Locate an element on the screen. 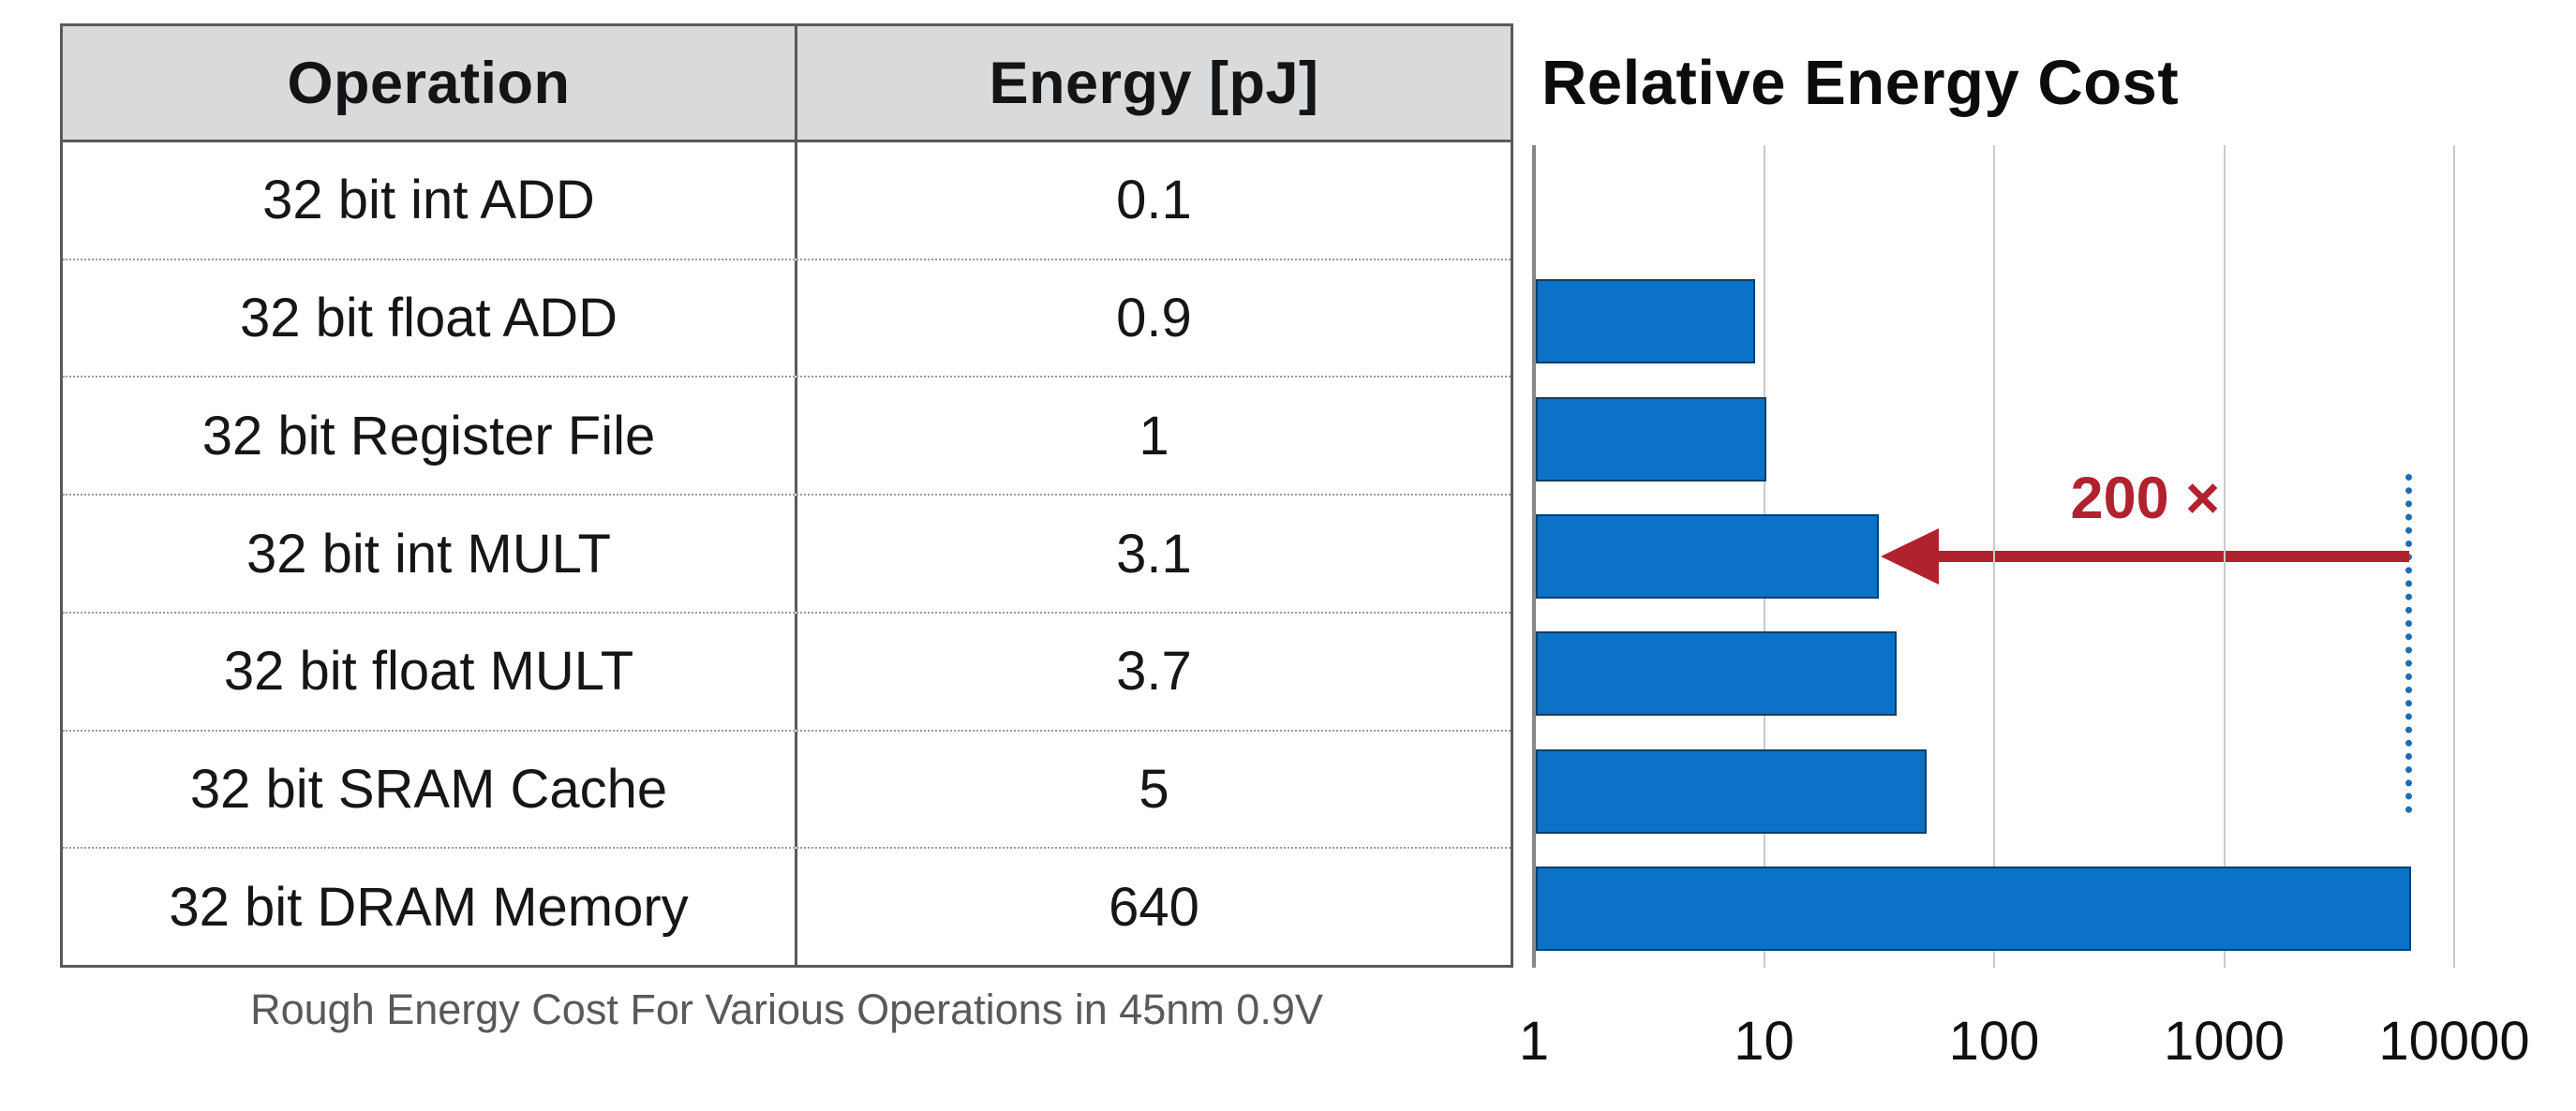  operation-cell: 32 bit SRAM Cache is located at coordinates (430, 789).